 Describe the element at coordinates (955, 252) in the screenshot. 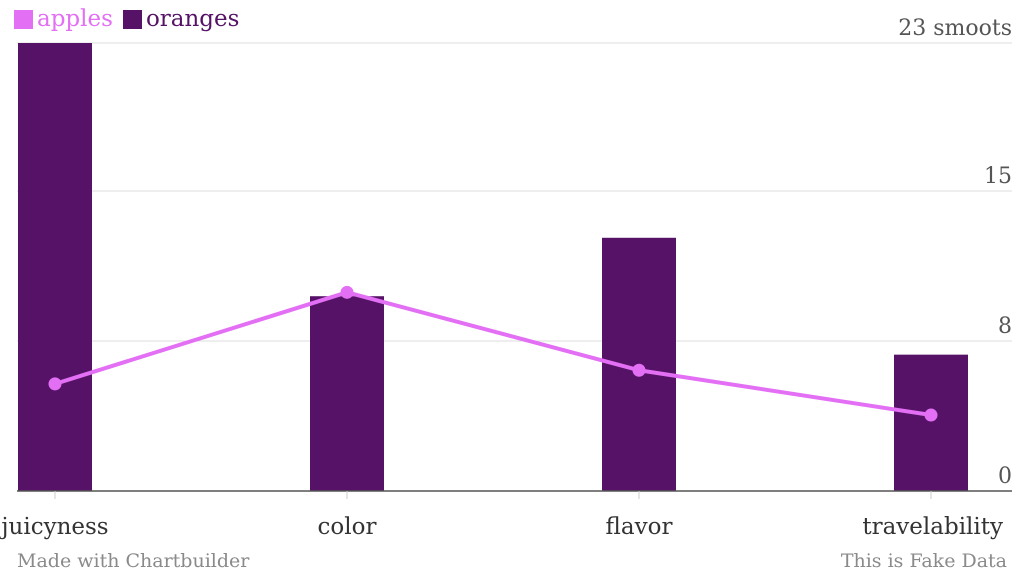

I see `y-axis-labels: 0 8 15 23 smoots` at that location.